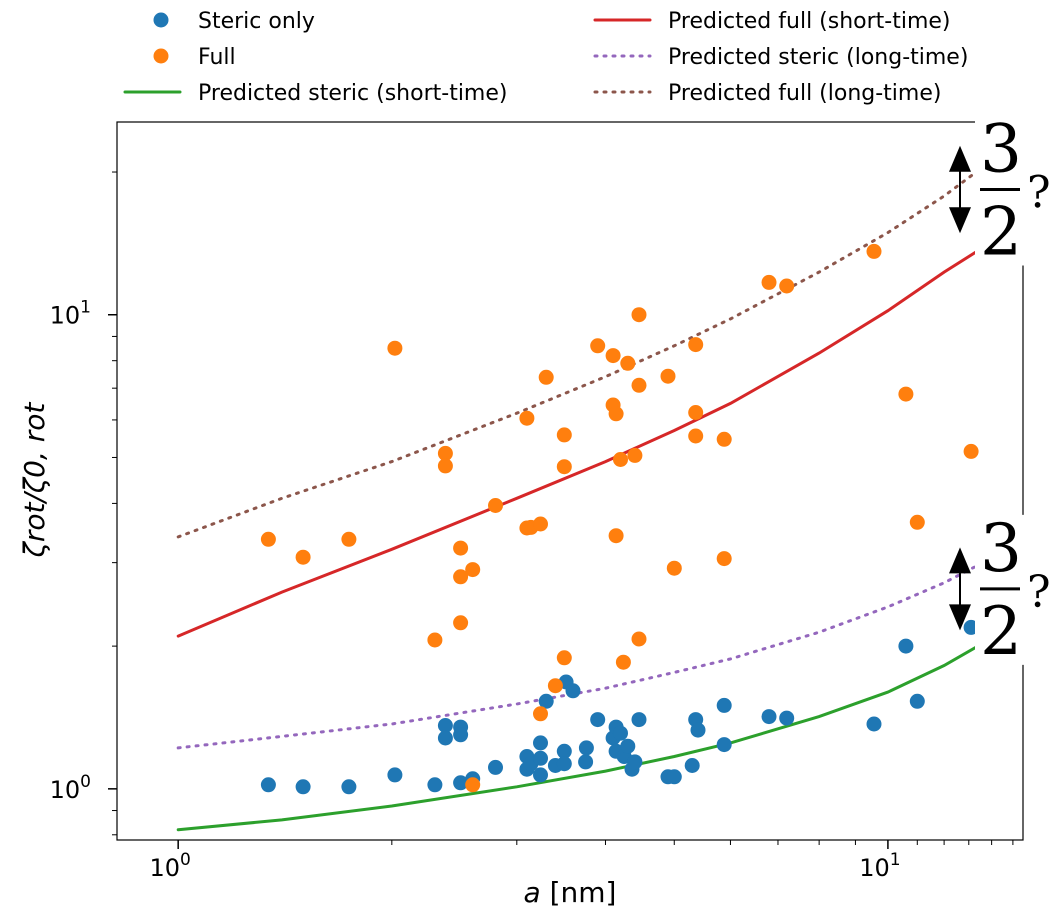 The width and height of the screenshot is (1054, 913). Describe the element at coordinates (352, 93) in the screenshot. I see `legend-label: Predicted steric (short-time)` at that location.